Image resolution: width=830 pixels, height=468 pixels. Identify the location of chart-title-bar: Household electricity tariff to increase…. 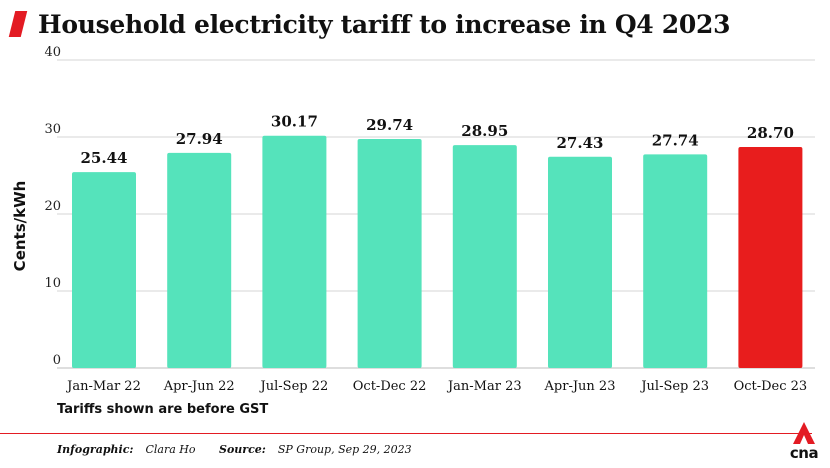
(369, 24).